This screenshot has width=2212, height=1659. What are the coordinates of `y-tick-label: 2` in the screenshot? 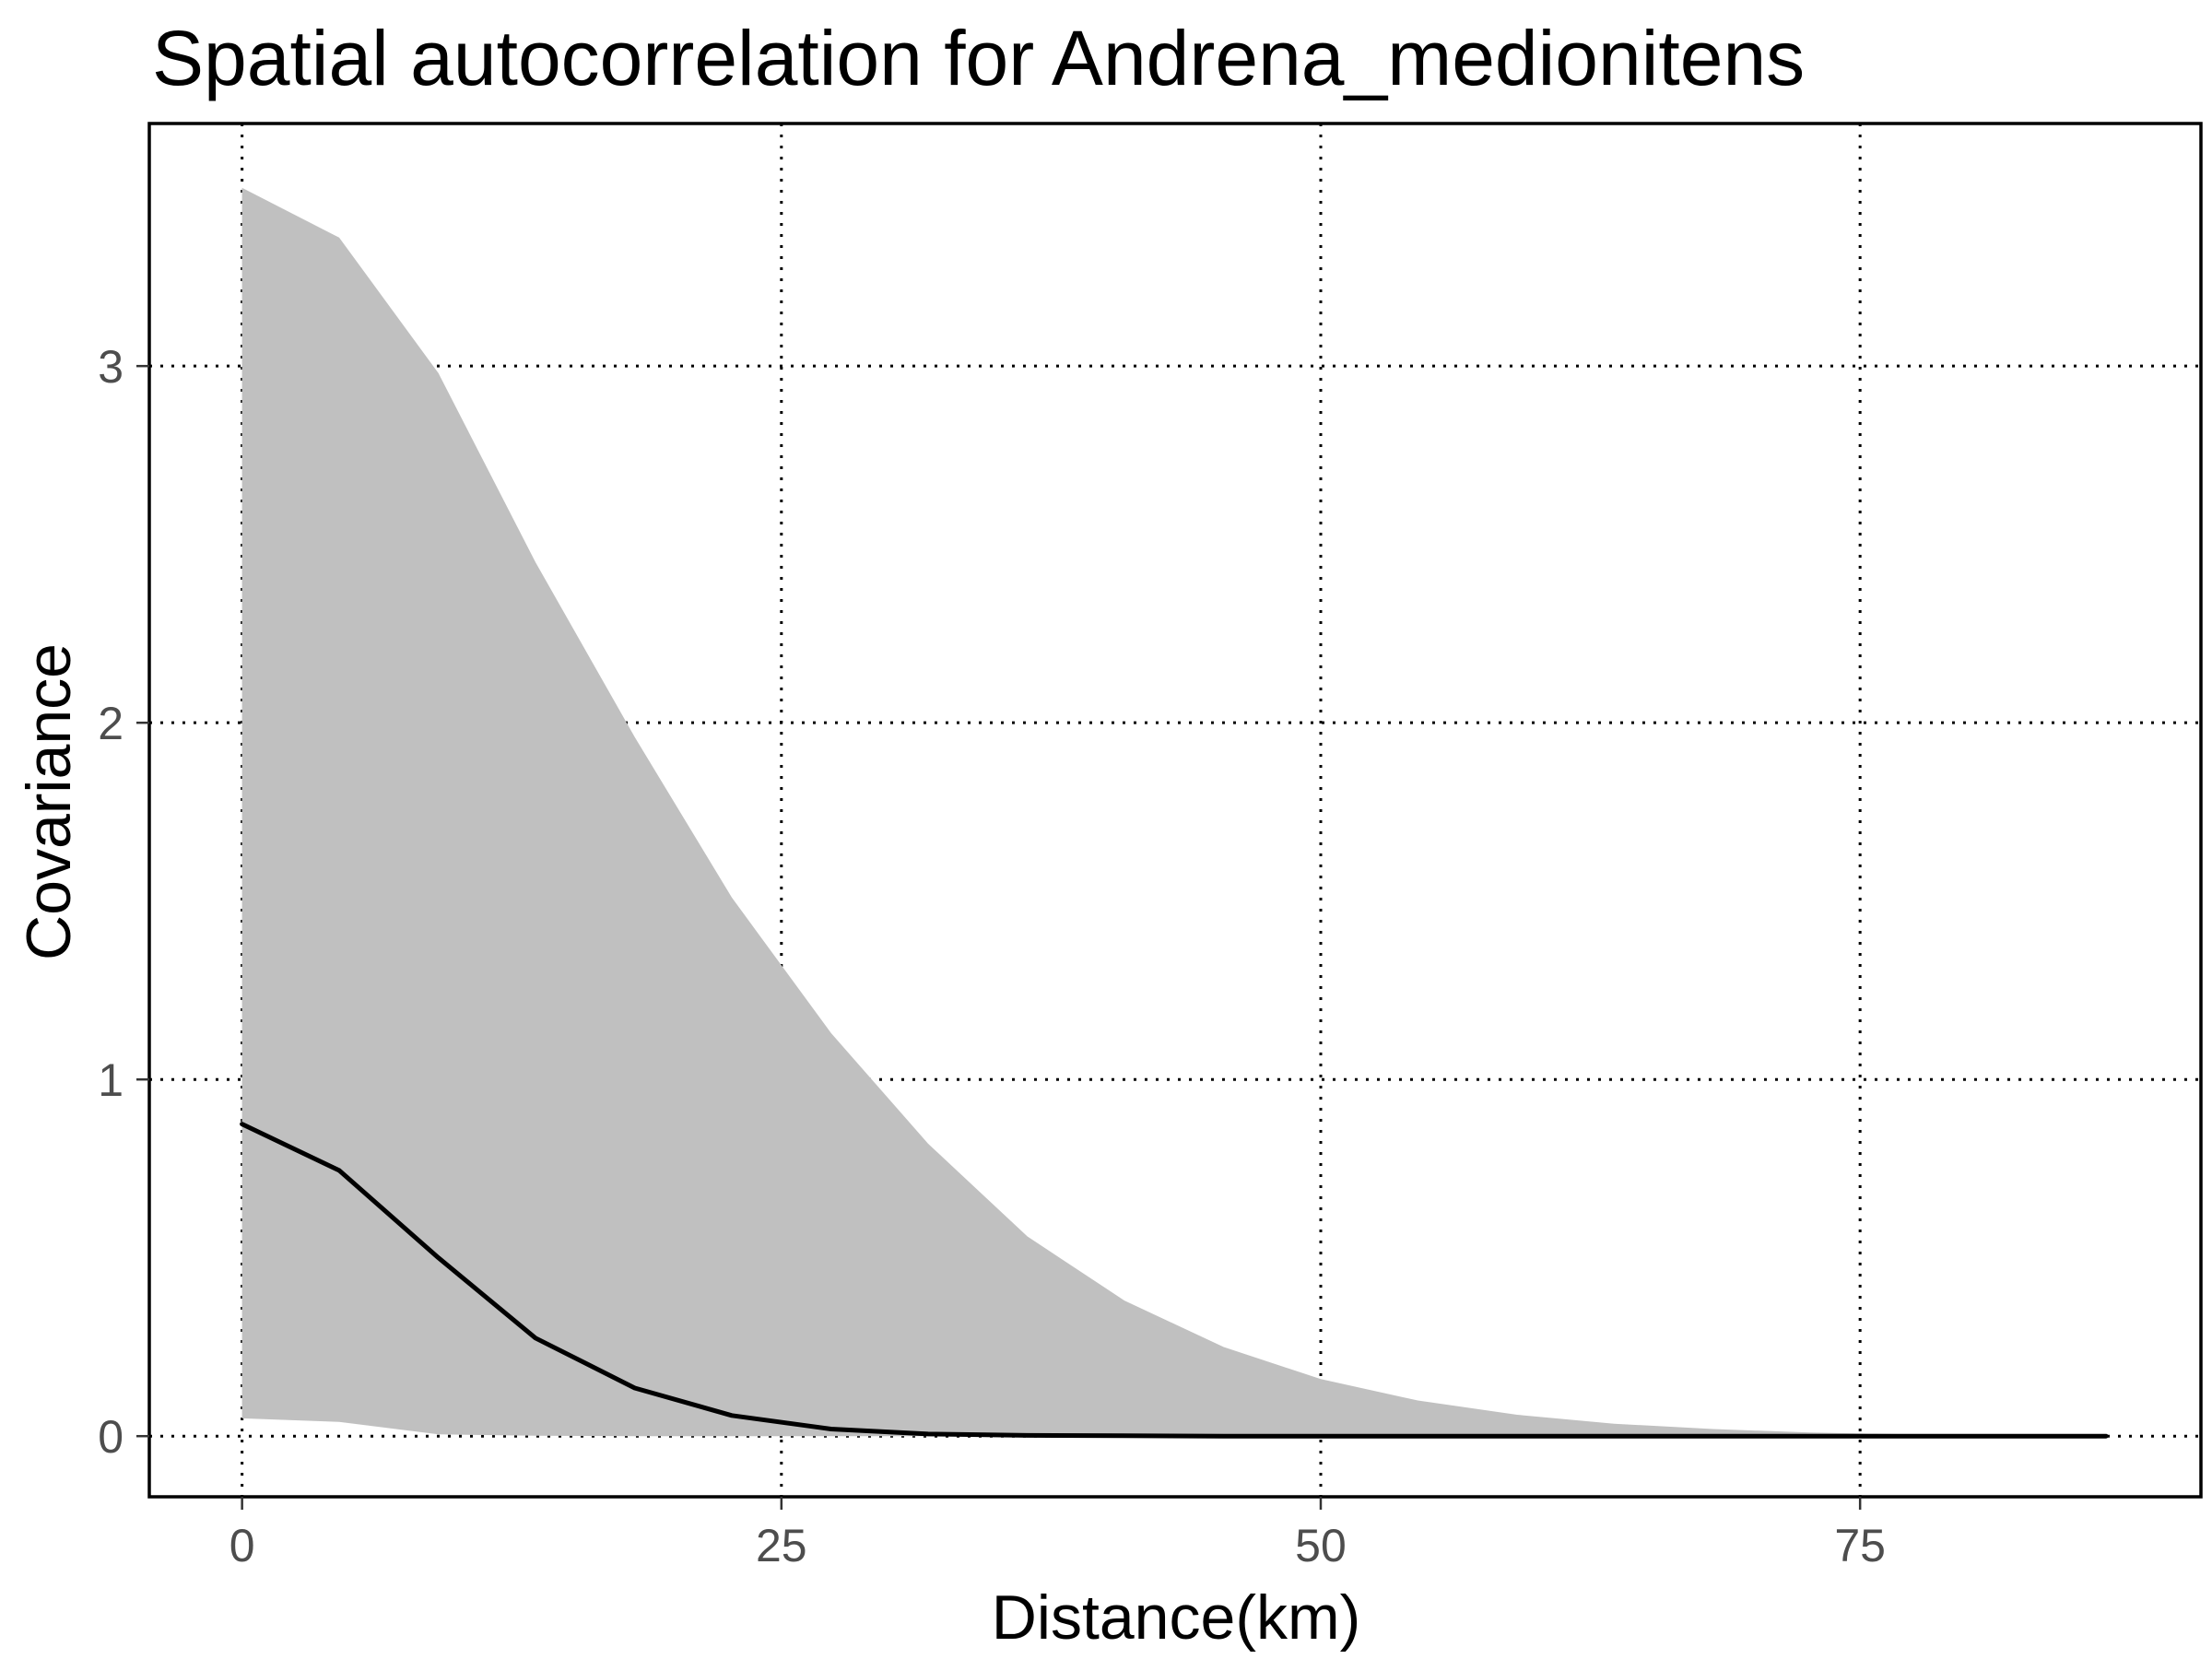 It's located at (111, 723).